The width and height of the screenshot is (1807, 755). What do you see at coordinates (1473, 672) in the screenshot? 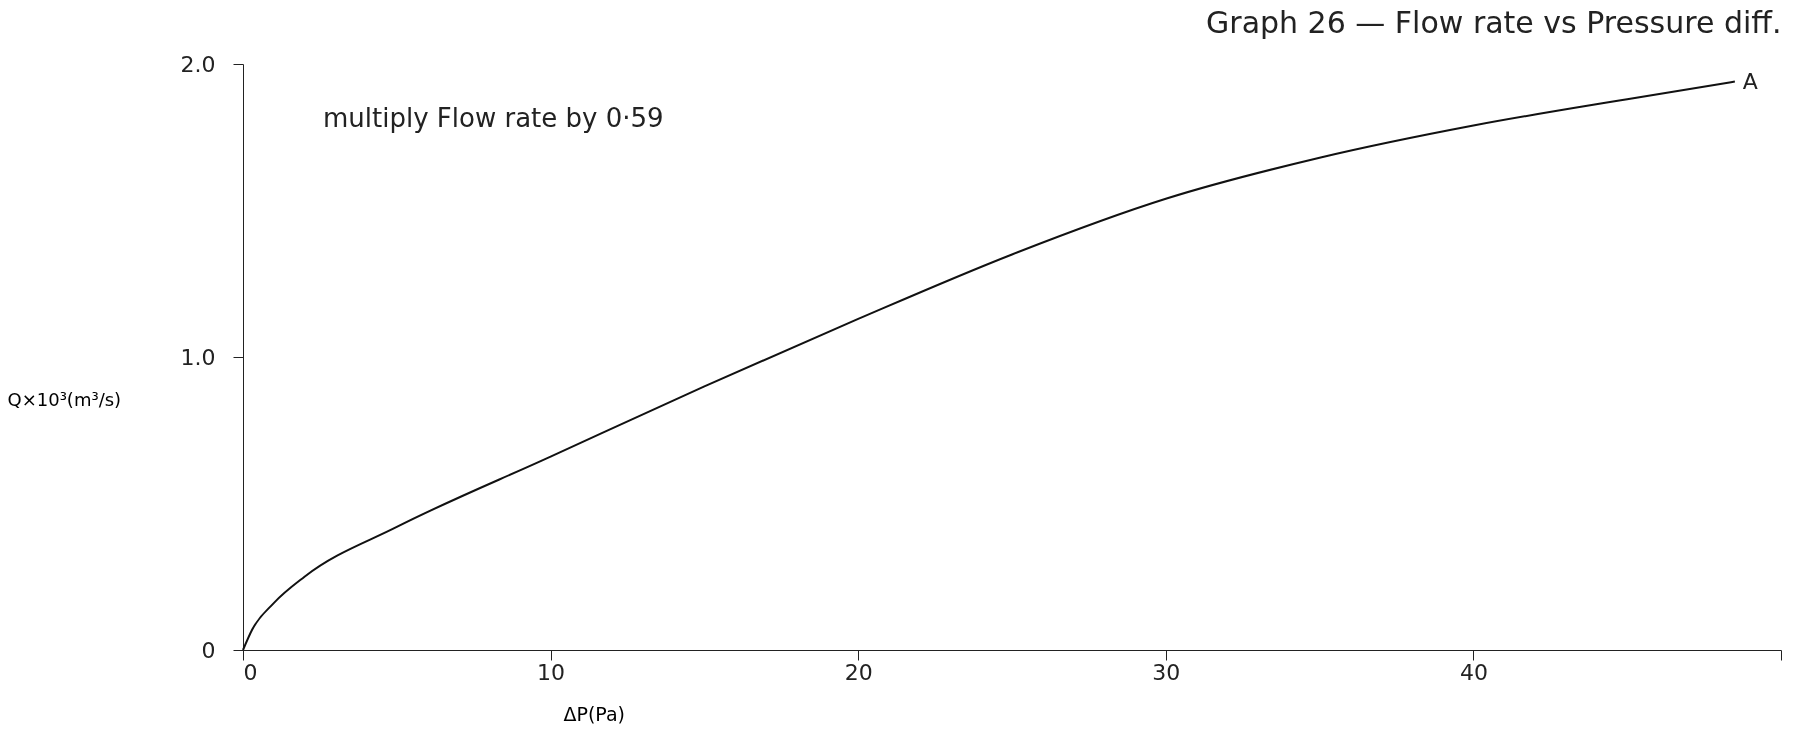
I see `x-tick-label: 40` at bounding box center [1473, 672].